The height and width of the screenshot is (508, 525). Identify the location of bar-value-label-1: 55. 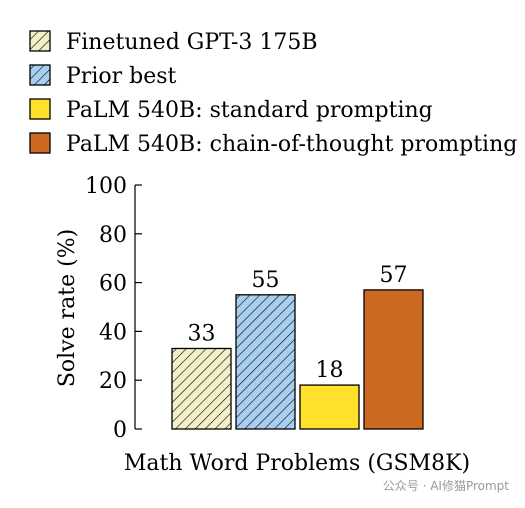
(266, 280).